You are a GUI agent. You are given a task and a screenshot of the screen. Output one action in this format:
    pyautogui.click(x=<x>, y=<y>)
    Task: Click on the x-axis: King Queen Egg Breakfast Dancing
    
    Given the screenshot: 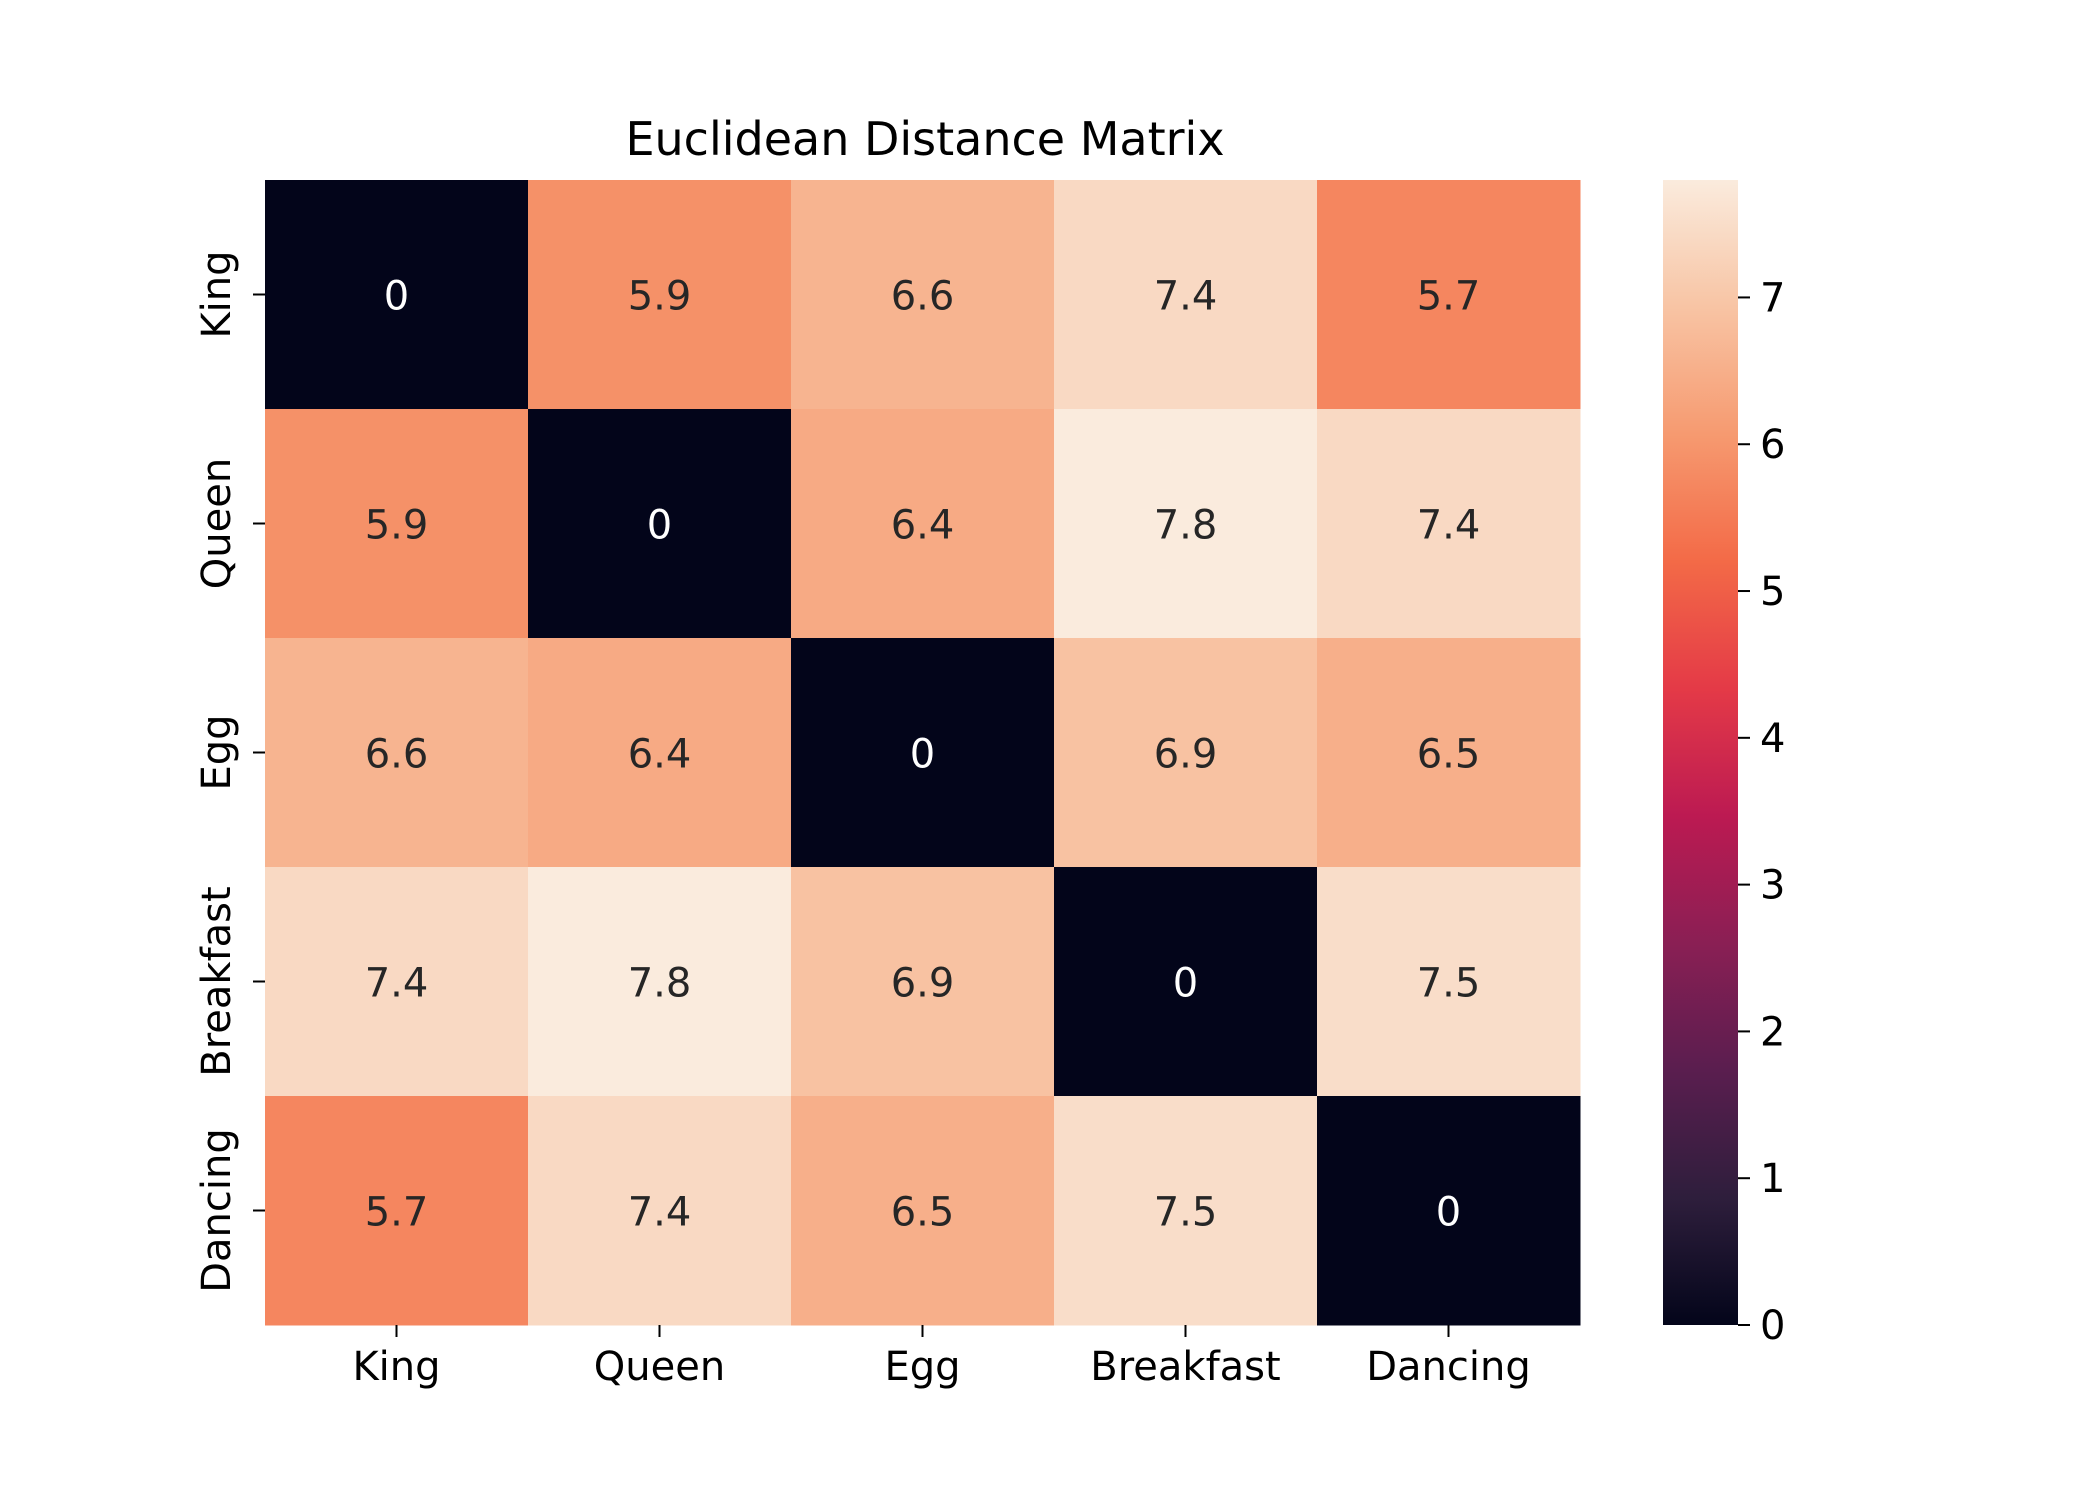 What is the action you would take?
    pyautogui.click(x=941, y=1357)
    